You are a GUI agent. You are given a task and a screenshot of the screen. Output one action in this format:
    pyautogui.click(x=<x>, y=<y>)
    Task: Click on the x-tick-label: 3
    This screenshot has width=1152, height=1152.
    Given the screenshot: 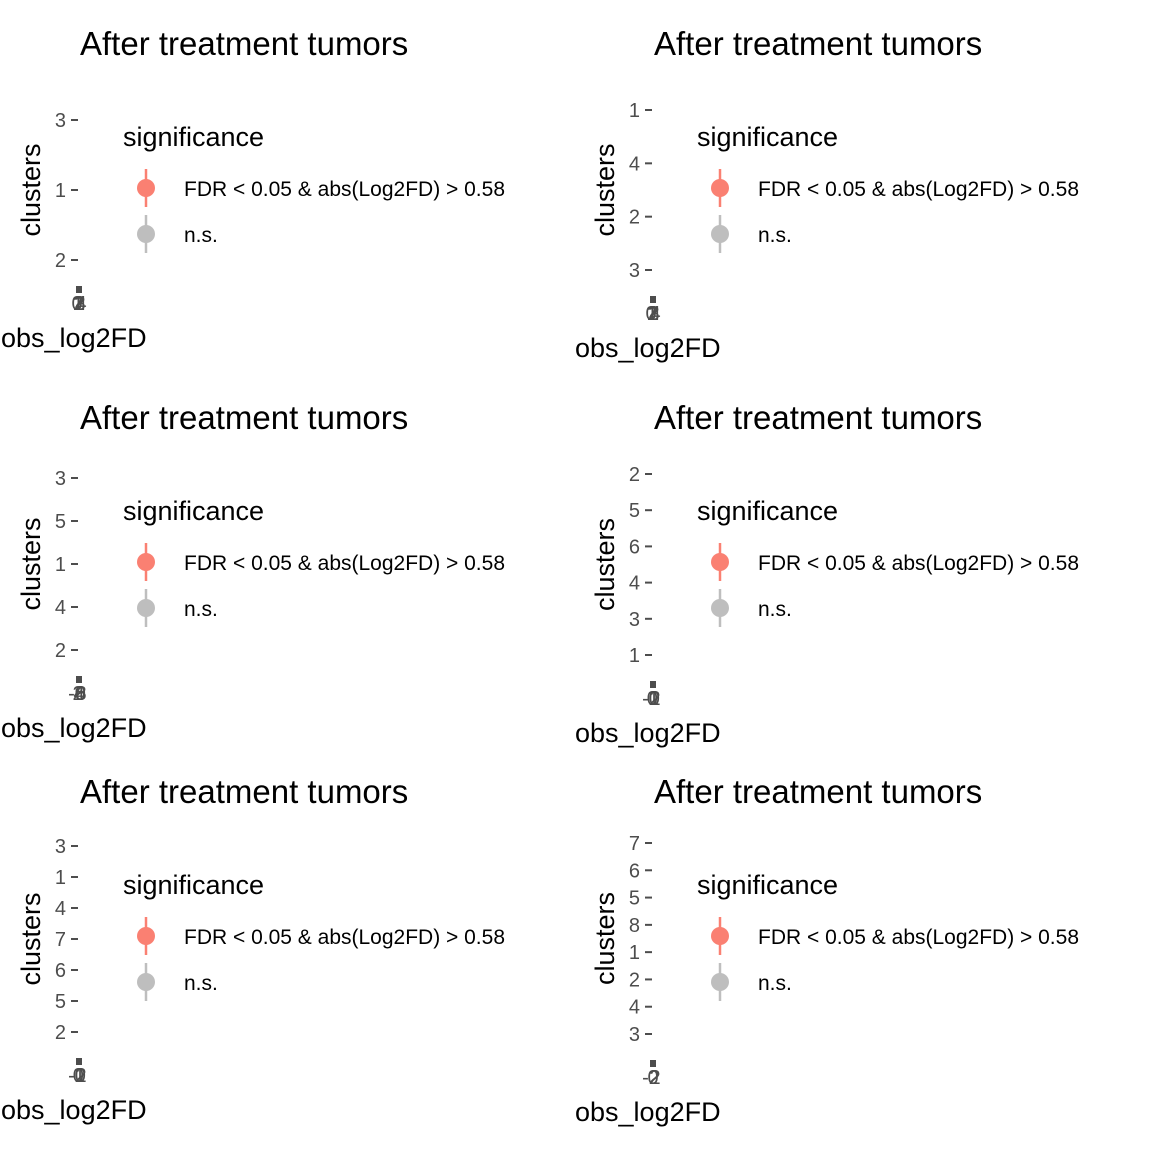 What is the action you would take?
    pyautogui.click(x=79, y=304)
    